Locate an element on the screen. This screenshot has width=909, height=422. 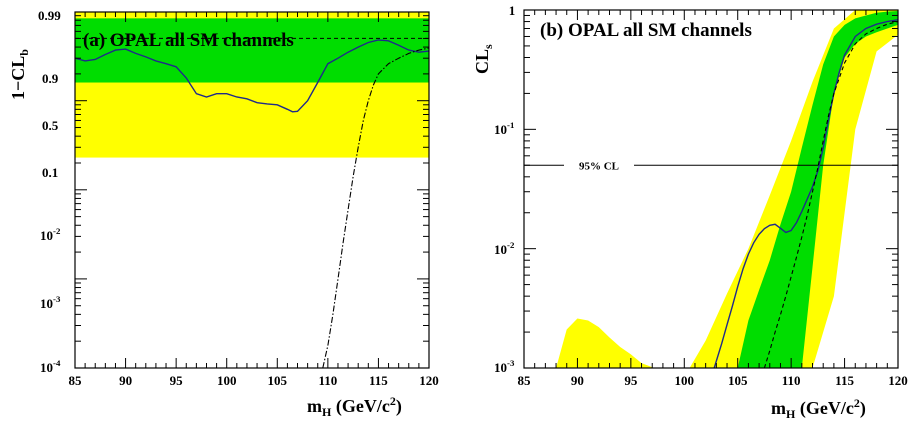
y-tick-label: 0.99 is located at coordinates (49, 15).